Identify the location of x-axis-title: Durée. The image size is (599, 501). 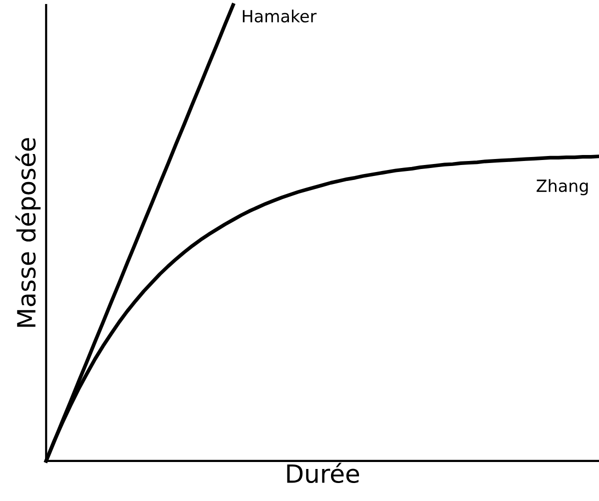
(323, 473).